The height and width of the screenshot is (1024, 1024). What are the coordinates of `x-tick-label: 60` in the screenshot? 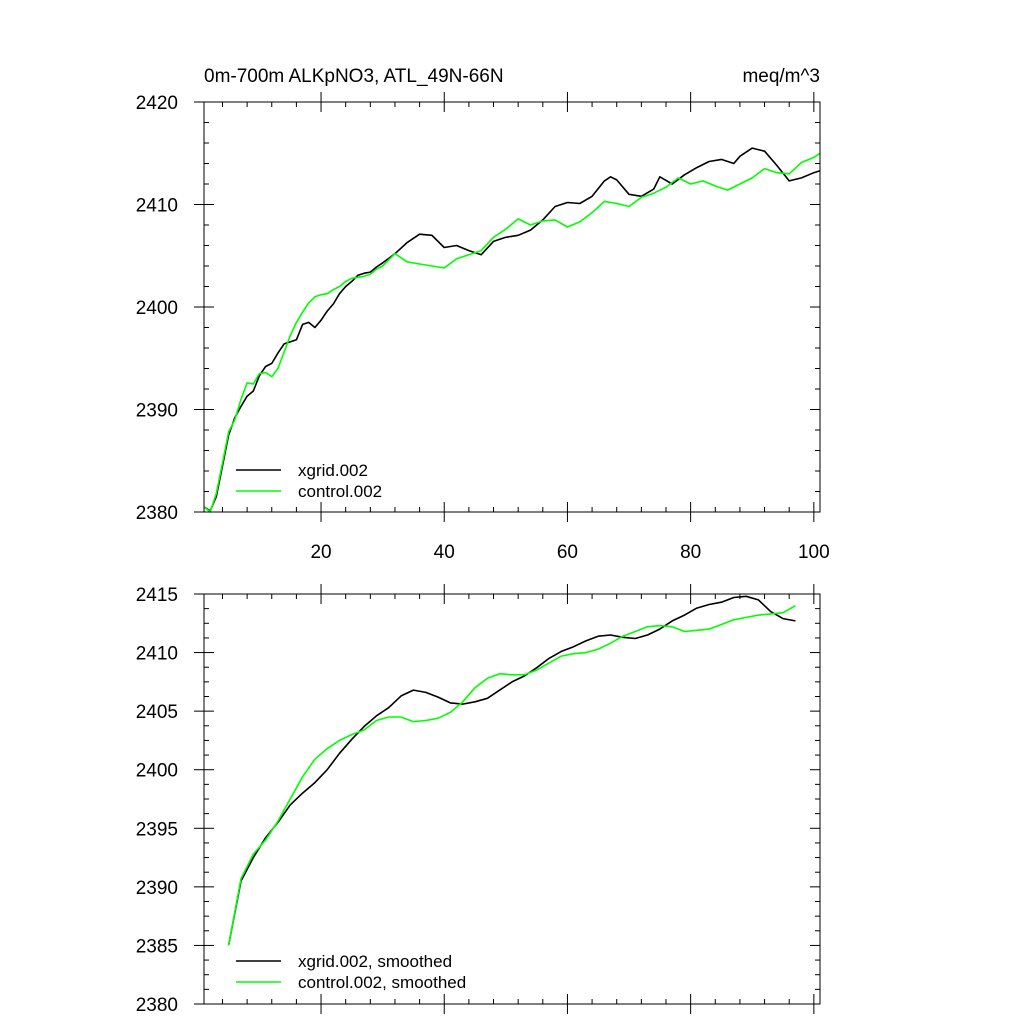 It's located at (567, 552).